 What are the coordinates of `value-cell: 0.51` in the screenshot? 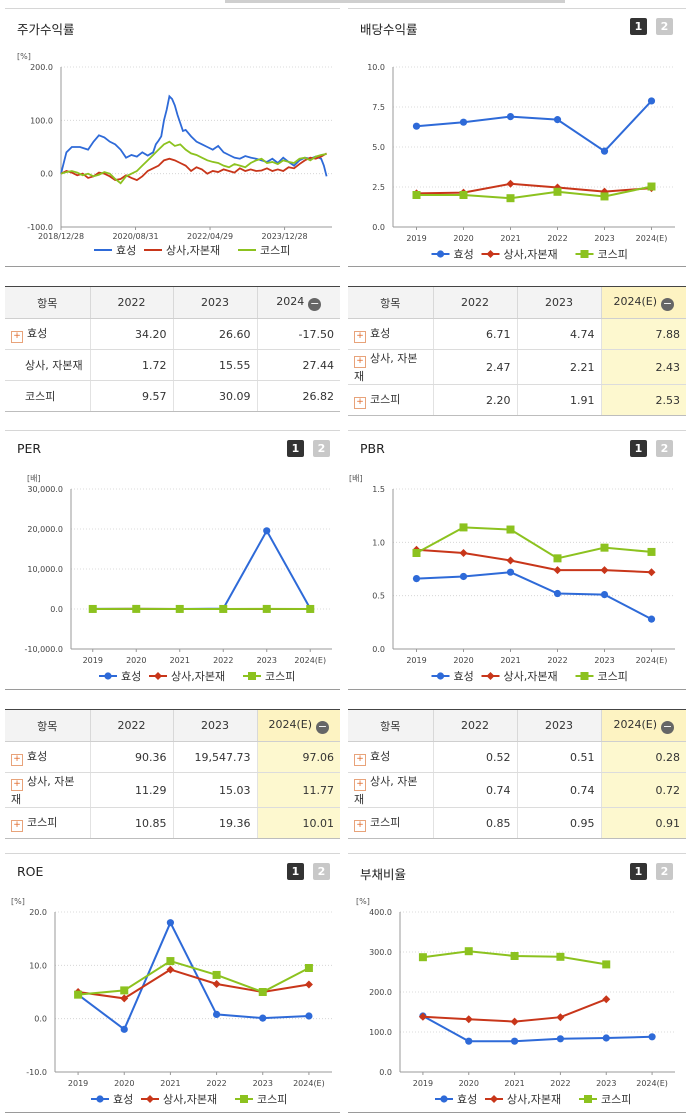 It's located at (558, 757).